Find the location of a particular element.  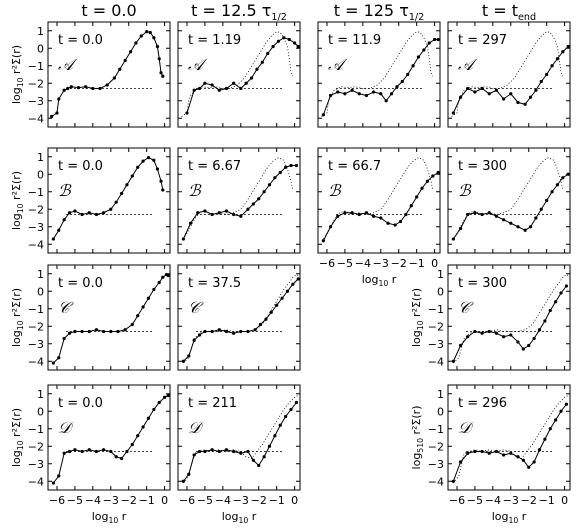

y-tick-label: −1 is located at coordinates (36, 66).